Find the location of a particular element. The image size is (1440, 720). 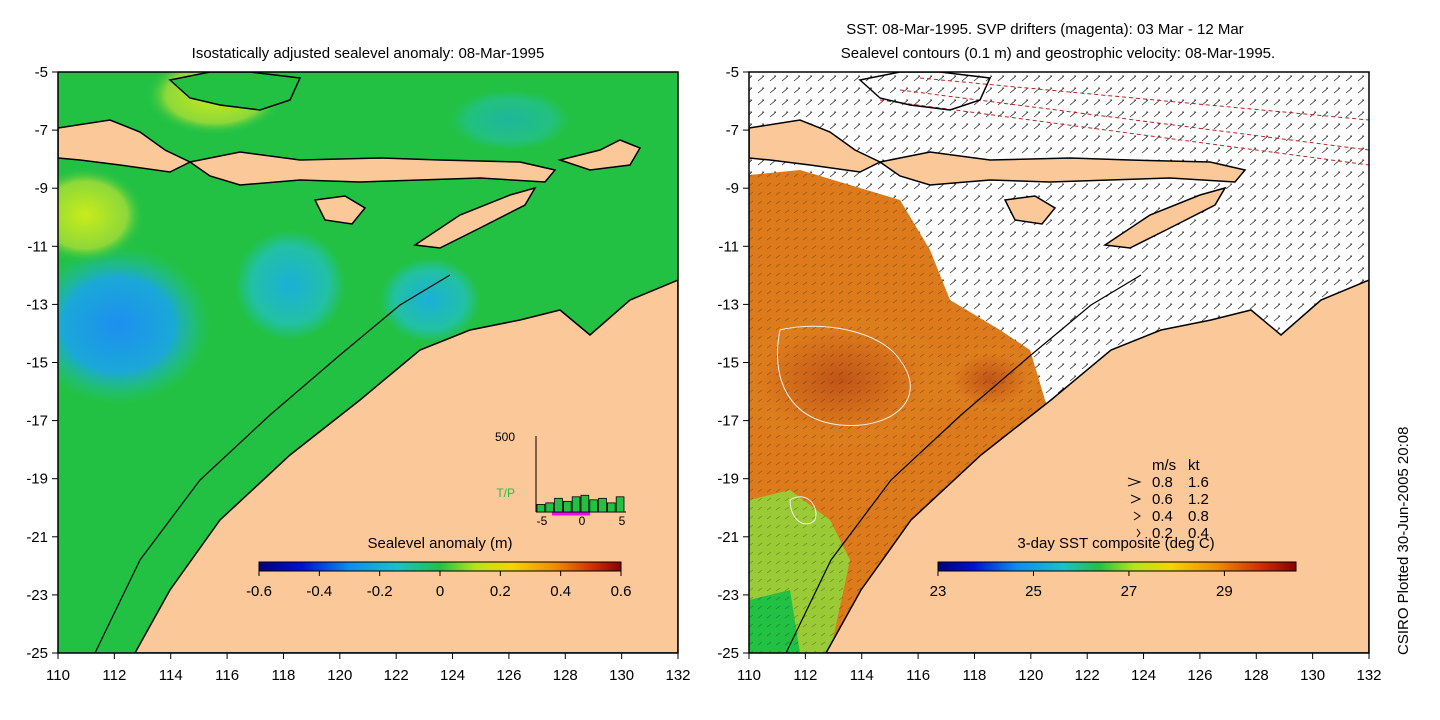

left-lat-axis: -5 -7 -9 -11 -13 -15 -17 -19 -21 -23 -25 is located at coordinates (42, 363).